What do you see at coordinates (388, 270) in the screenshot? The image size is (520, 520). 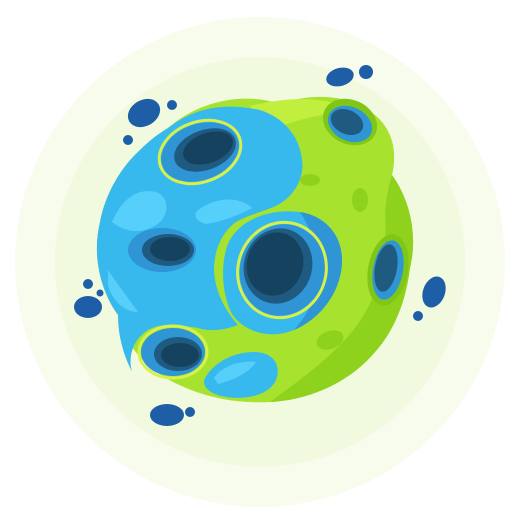 I see `crater-right` at bounding box center [388, 270].